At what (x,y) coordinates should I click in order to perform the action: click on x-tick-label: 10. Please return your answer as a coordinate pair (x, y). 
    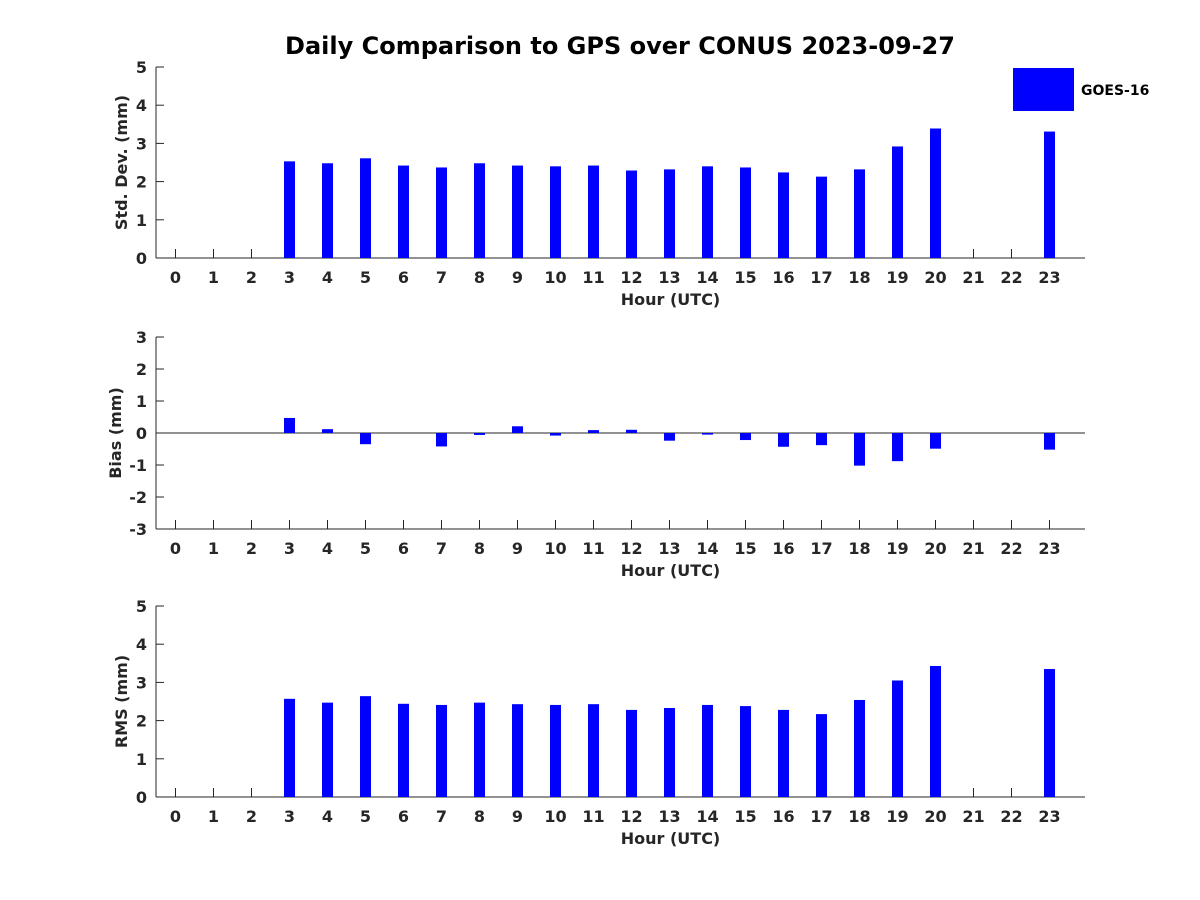
    Looking at the image, I should click on (555, 816).